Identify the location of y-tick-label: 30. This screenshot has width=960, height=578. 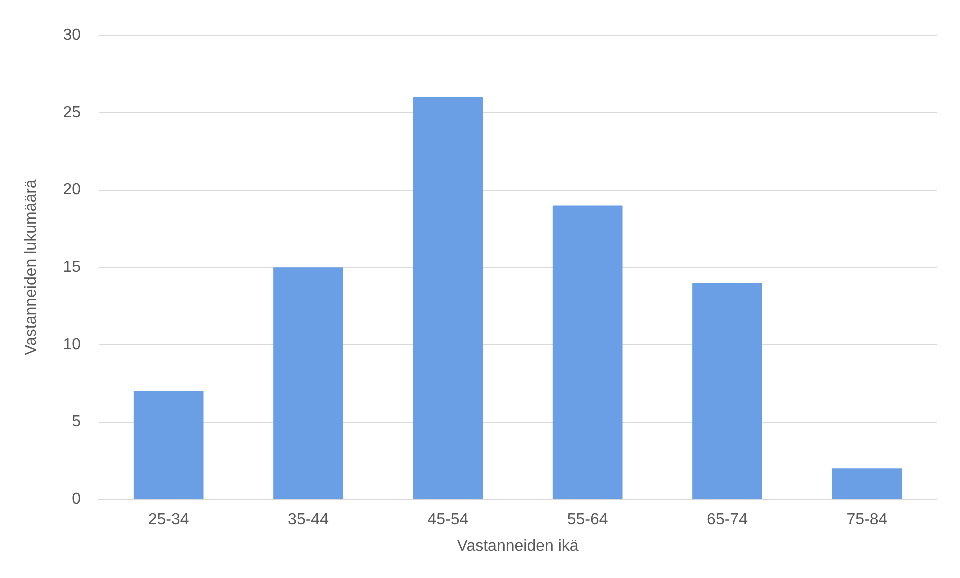
(72, 35).